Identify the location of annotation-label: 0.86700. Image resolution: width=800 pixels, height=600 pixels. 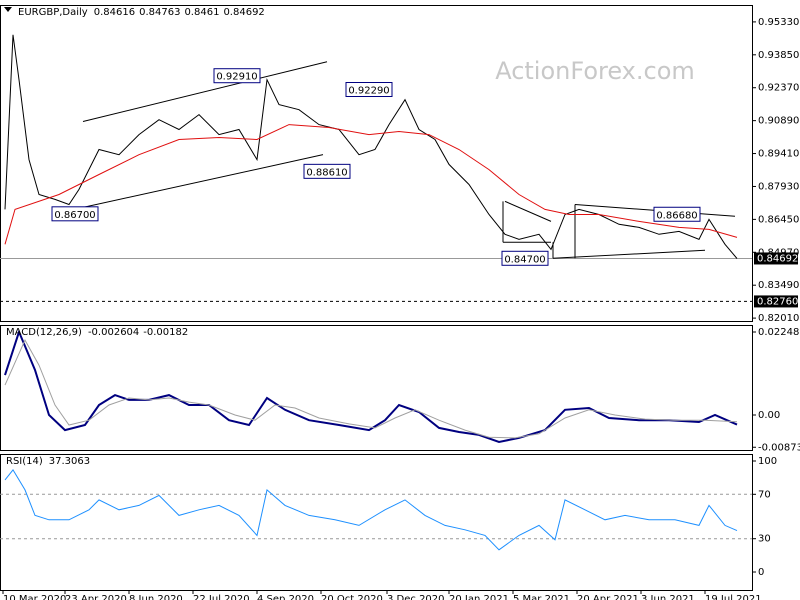
(74, 215).